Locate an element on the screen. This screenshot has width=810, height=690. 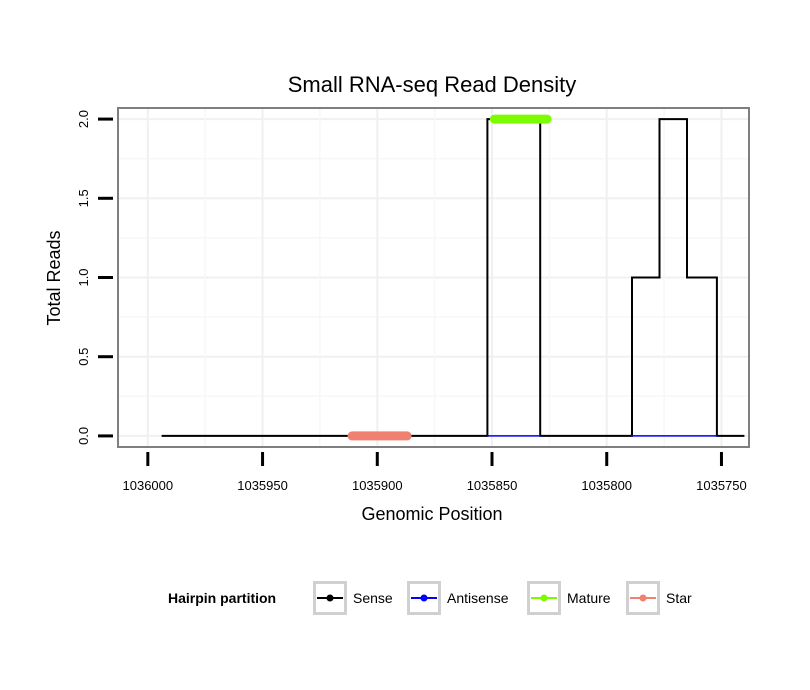
legend-dot-antisense is located at coordinates (424, 598).